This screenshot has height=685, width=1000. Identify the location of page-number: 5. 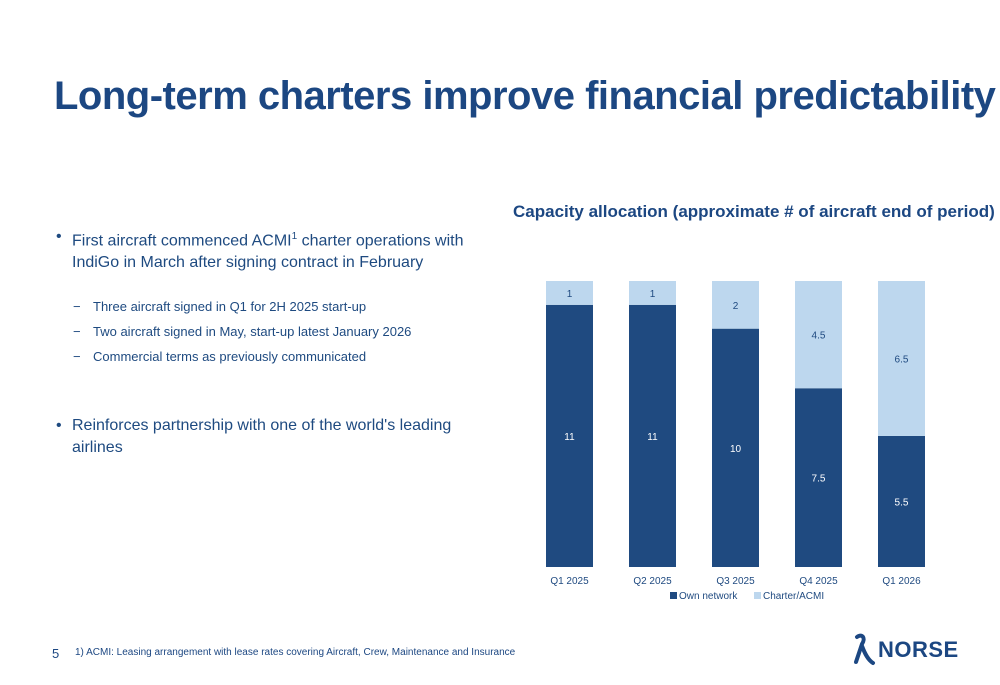
(56, 653).